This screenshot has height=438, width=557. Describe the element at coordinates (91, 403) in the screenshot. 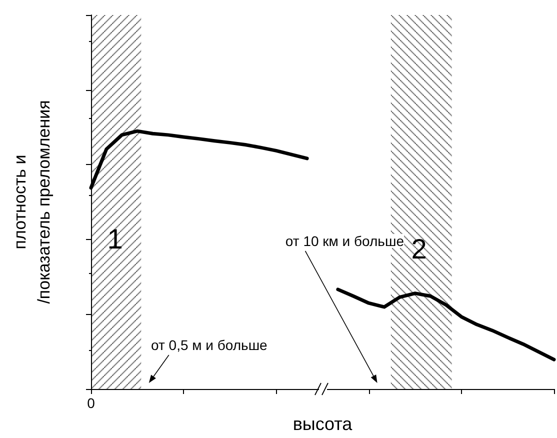

I see `text: 0` at that location.